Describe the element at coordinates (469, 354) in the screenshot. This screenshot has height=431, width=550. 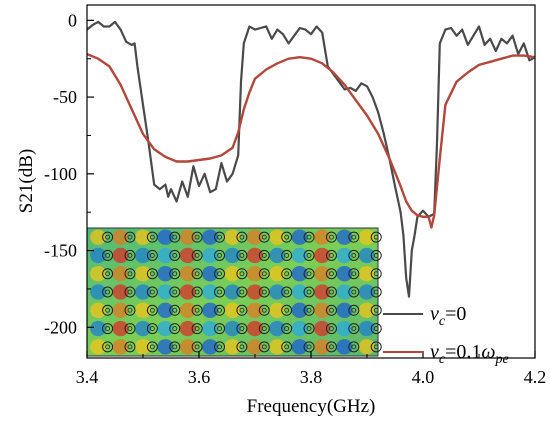
I see `legend-label-vc01: vc=0.1ωpe` at that location.